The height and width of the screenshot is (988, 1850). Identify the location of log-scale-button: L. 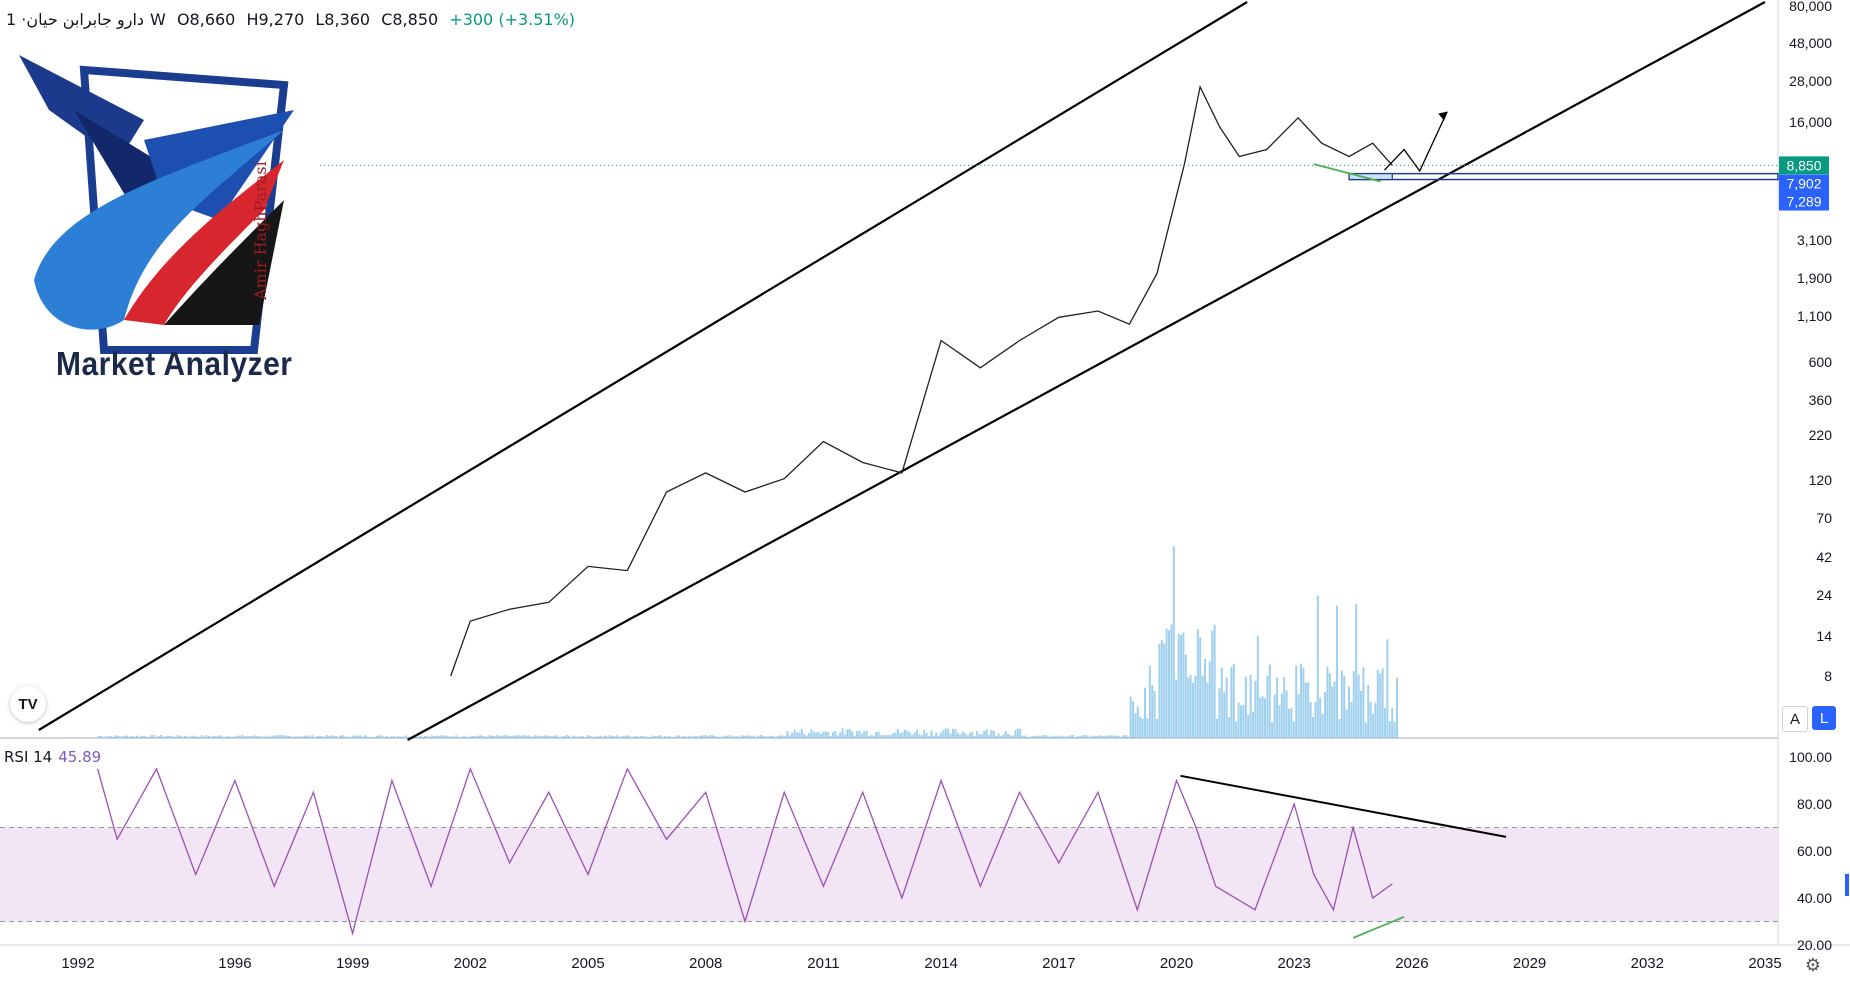
(1824, 718).